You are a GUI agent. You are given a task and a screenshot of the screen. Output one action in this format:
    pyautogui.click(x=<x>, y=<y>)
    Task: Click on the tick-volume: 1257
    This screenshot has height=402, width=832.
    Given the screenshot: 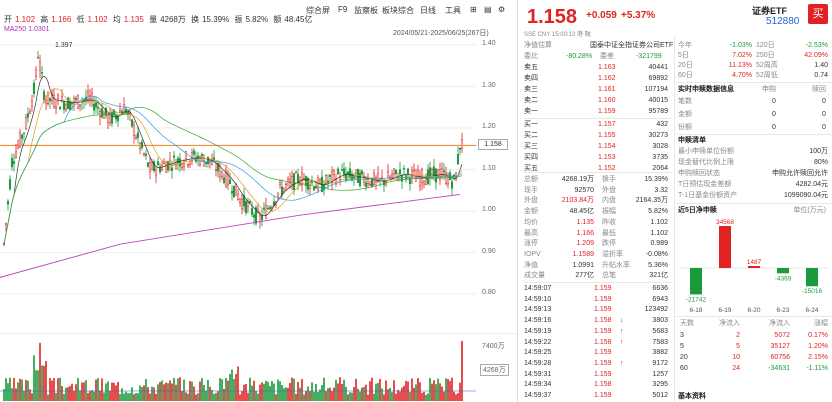 What is the action you would take?
    pyautogui.click(x=660, y=374)
    